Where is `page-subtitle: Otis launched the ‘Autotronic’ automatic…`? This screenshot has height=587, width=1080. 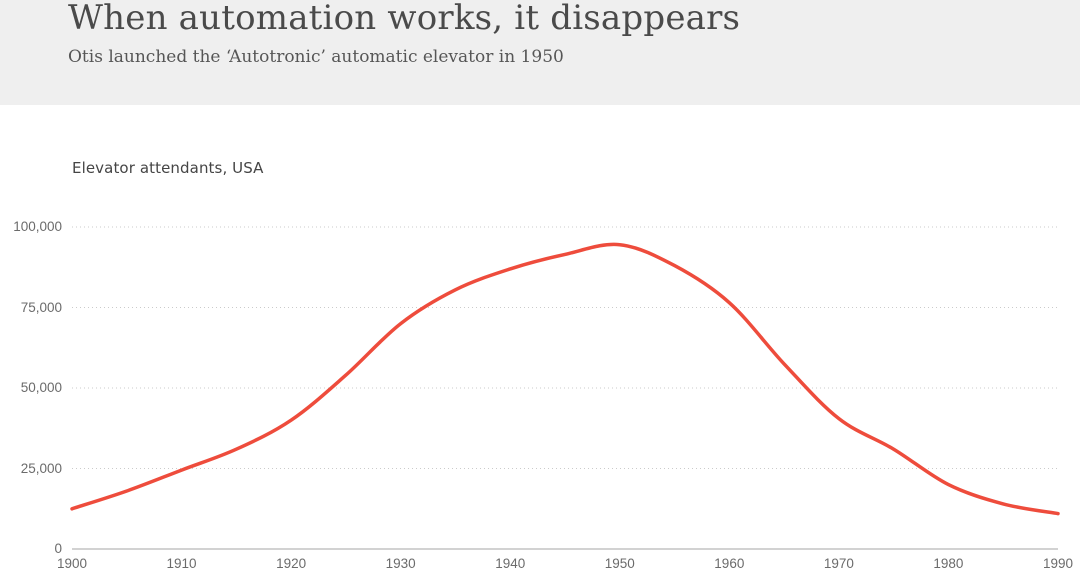 page-subtitle: Otis launched the ‘Autotronic’ automatic… is located at coordinates (316, 57).